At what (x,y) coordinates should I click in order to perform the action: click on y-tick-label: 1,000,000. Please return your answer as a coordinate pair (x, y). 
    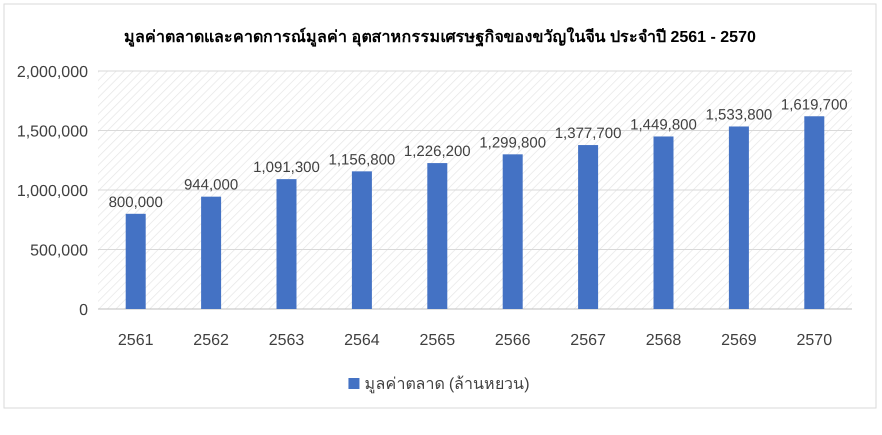
    Looking at the image, I should click on (52, 191).